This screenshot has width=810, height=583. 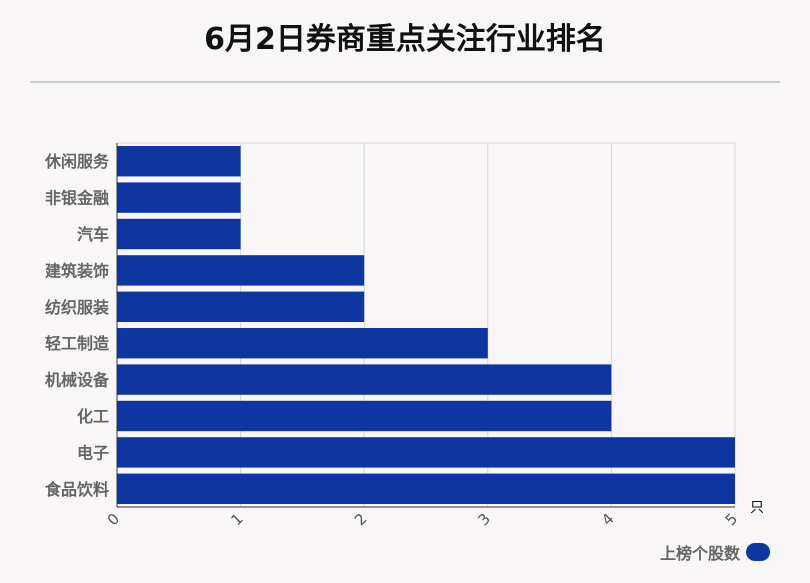 What do you see at coordinates (607, 519) in the screenshot?
I see `x-tick-label: 4` at bounding box center [607, 519].